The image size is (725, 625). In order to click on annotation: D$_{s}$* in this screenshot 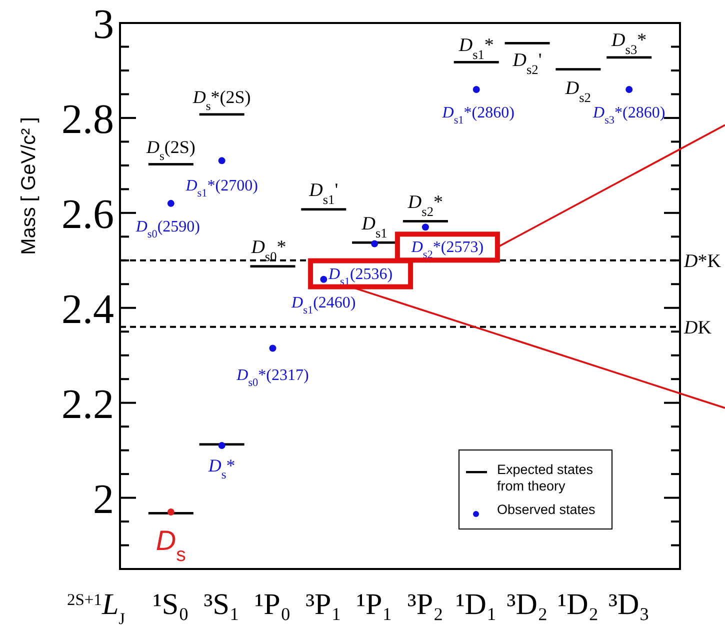, I will do `click(221, 469)`.